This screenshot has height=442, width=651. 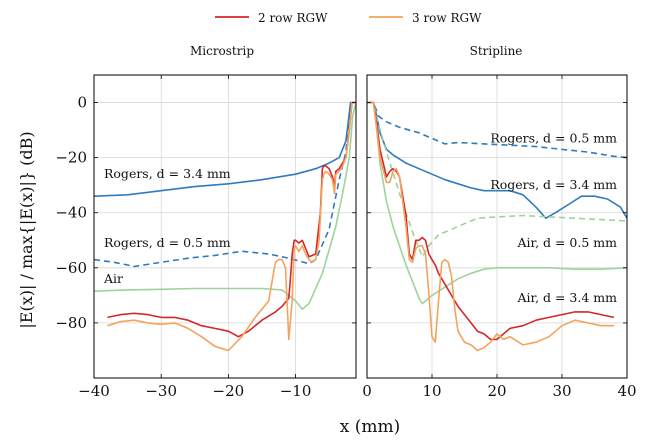 I want to click on x-tick-label: 30, so click(x=561, y=391).